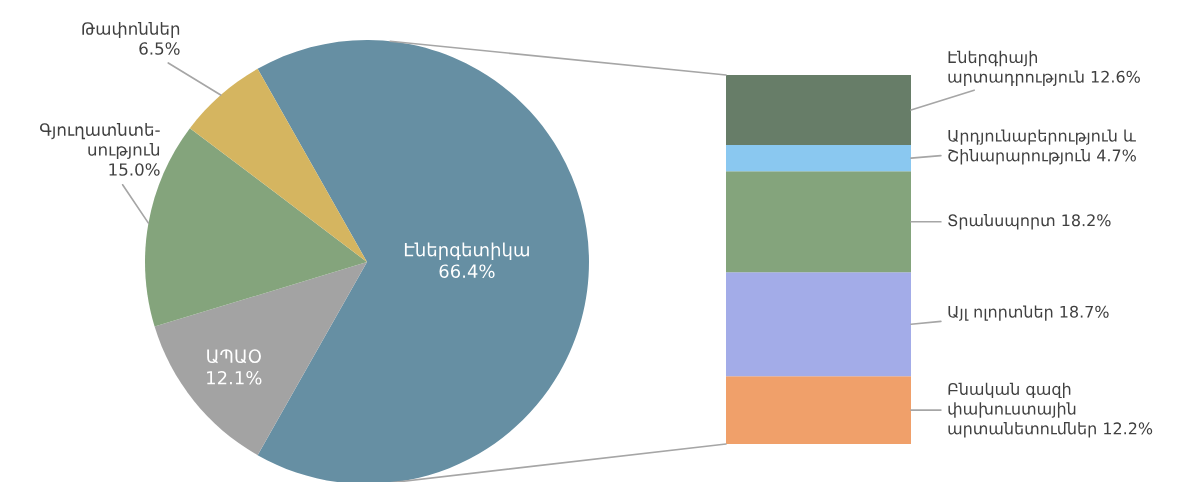 The height and width of the screenshot is (482, 1193). Describe the element at coordinates (466, 251) in the screenshot. I see `slice-label: Էներգետիկա` at that location.